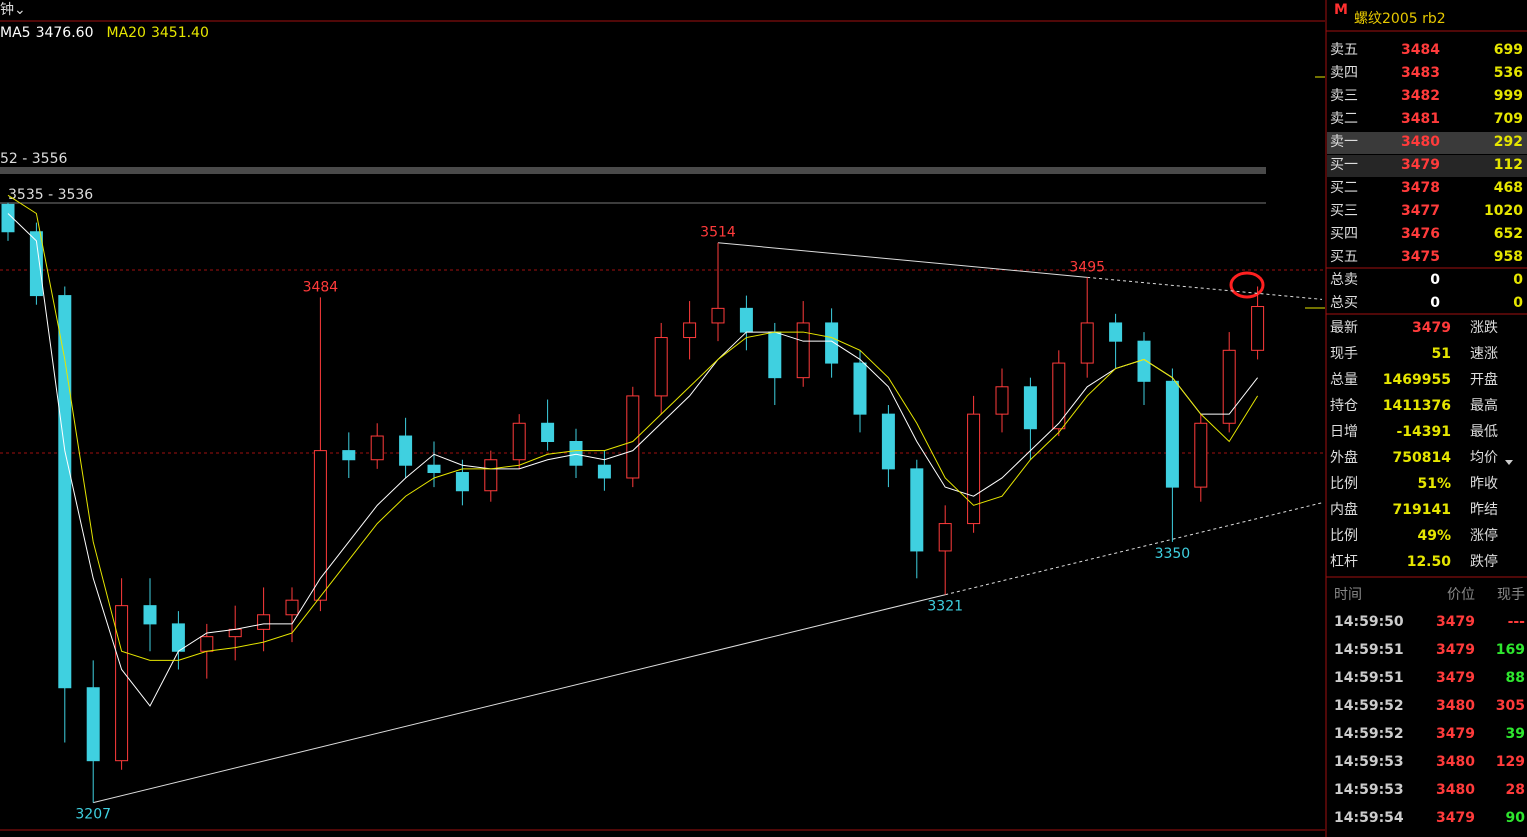 This screenshot has height=837, width=1527. I want to click on tick-qty: 169, so click(1510, 650).